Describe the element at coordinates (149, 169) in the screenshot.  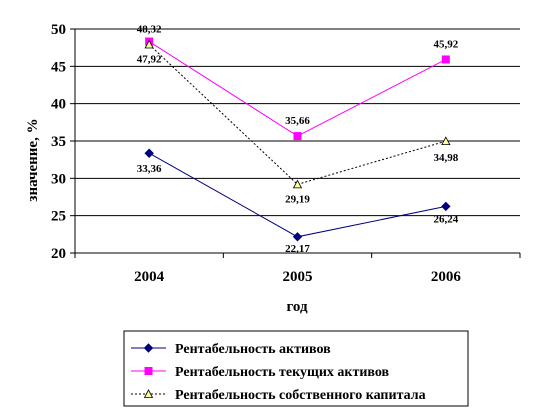
I see `data-label: 33,36` at that location.